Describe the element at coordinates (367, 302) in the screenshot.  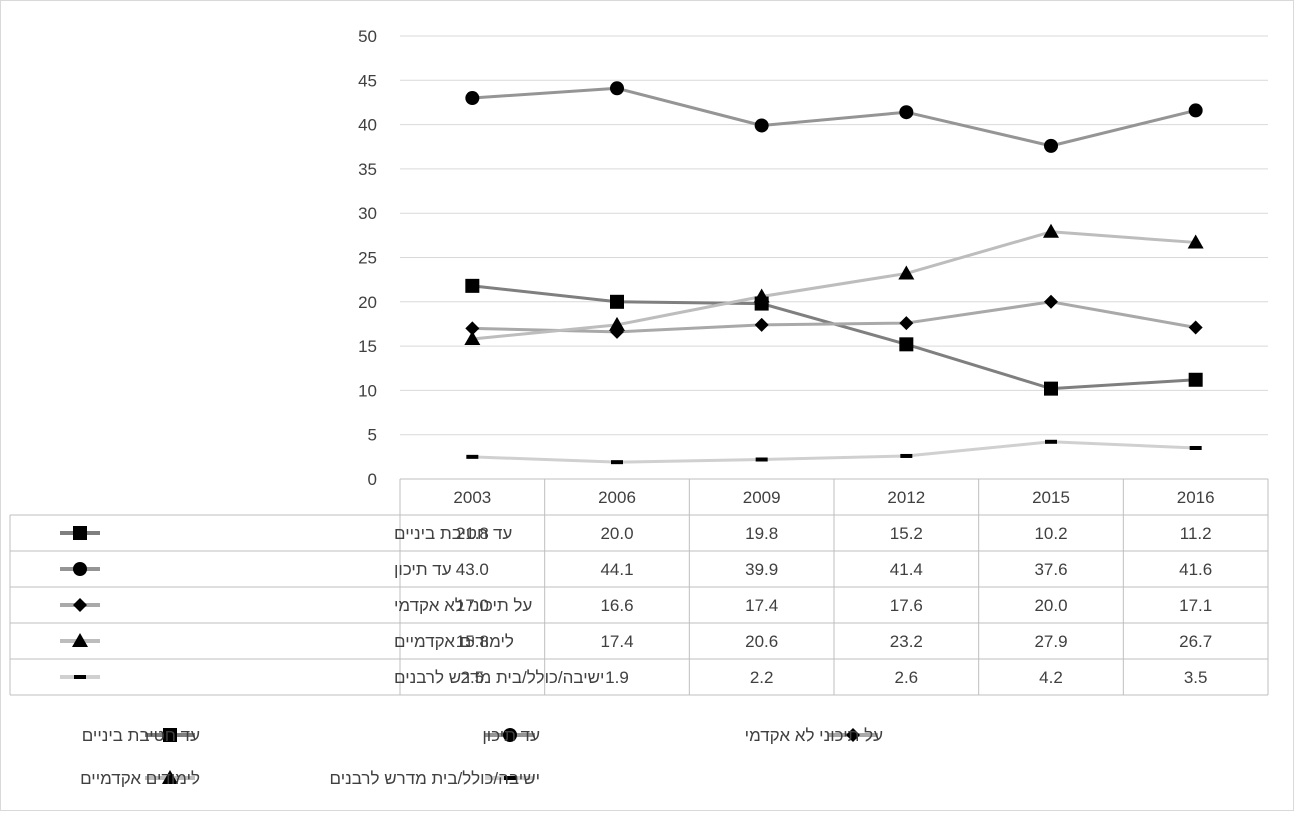
I see `y-tick-label-20: 20` at that location.